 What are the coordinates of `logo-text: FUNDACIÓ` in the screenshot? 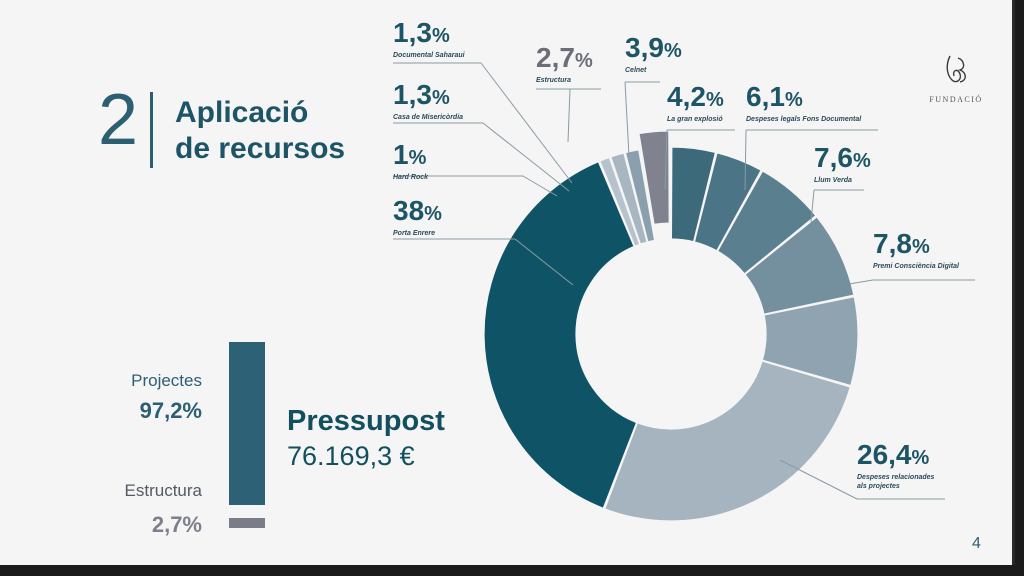 It's located at (956, 99).